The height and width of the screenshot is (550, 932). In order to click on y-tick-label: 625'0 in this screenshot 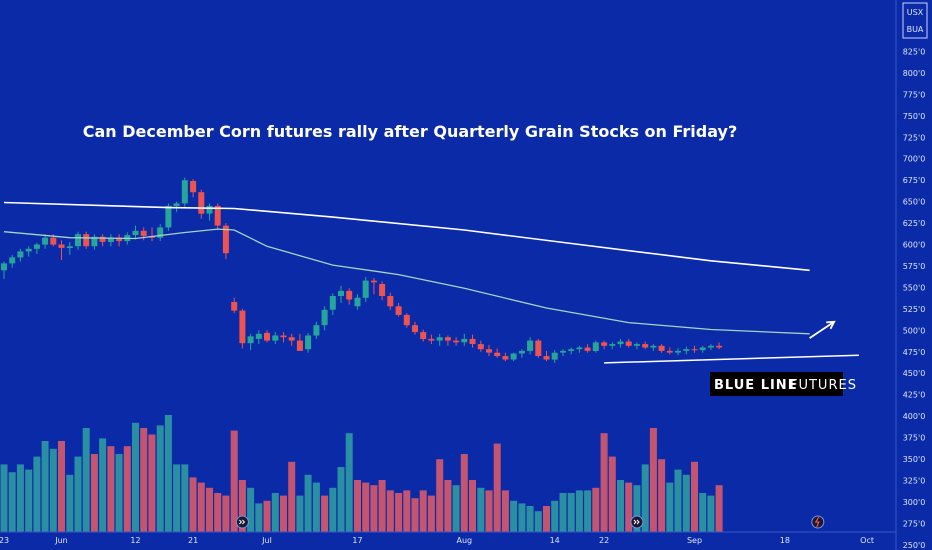, I will do `click(914, 223)`.